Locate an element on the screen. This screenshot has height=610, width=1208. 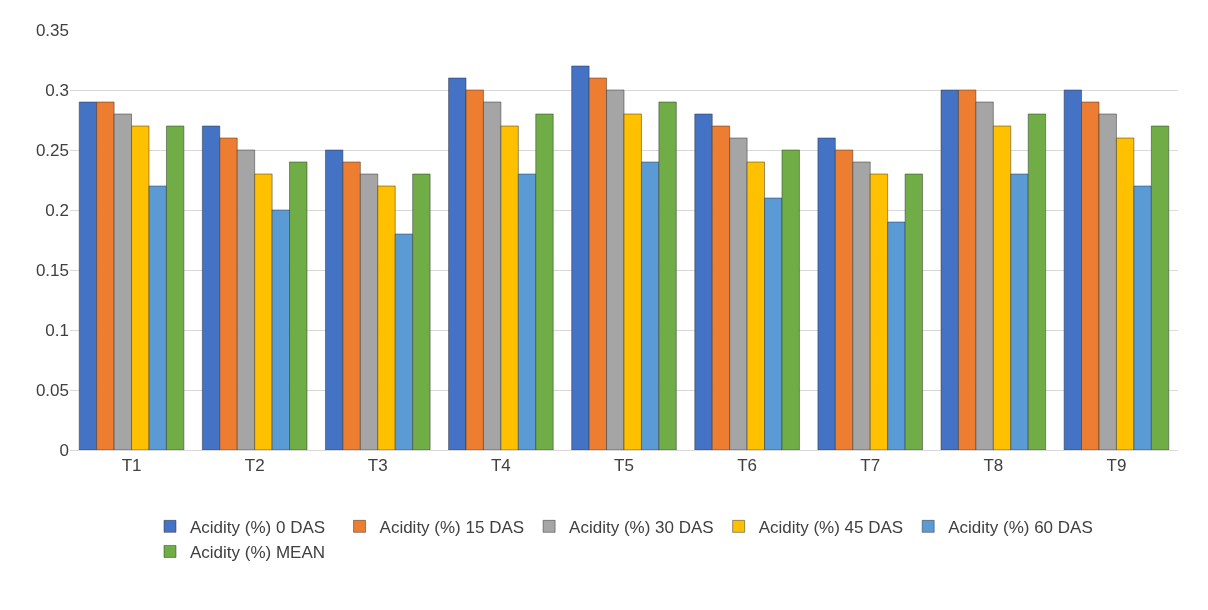
x-tick-label: T6 is located at coordinates (747, 466).